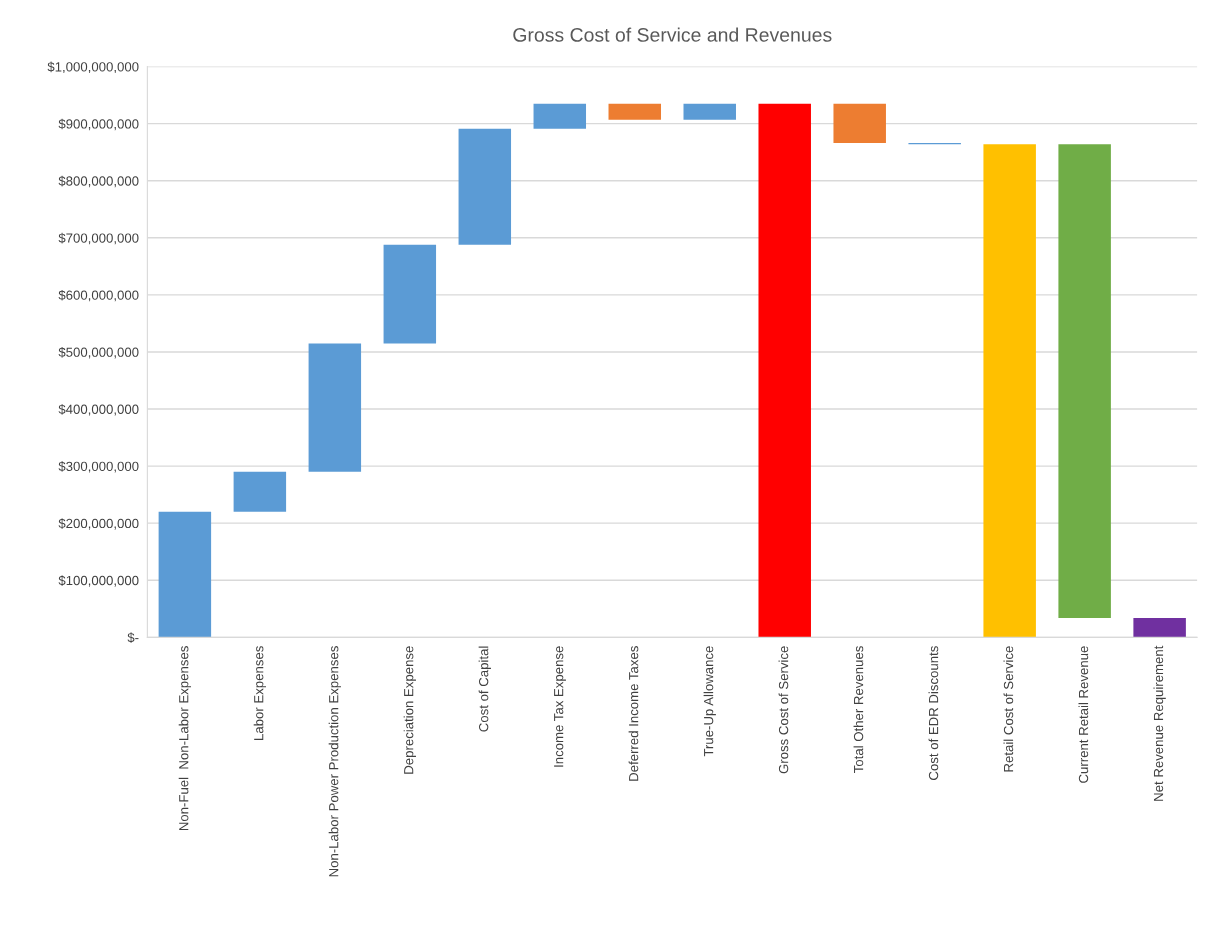 The width and height of the screenshot is (1208, 925). I want to click on x-tick-label: Cost of EDR Discounts, so click(933, 713).